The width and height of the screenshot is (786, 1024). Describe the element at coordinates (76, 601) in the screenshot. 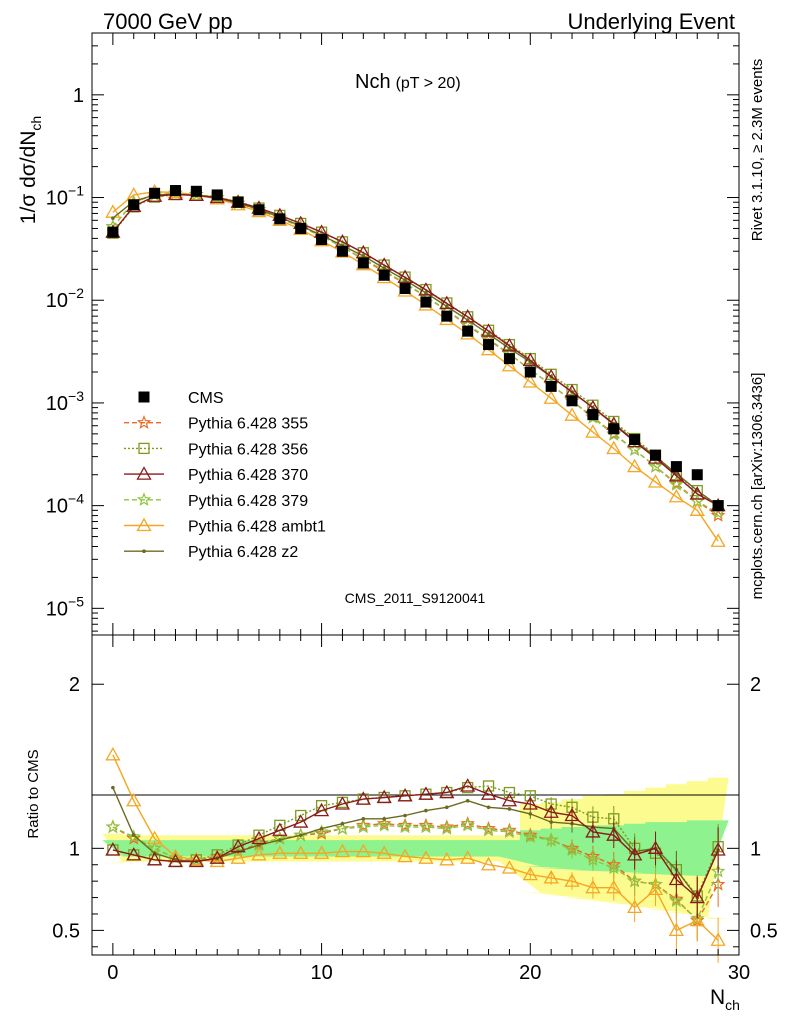

I see `y-tick-exponent: −5` at that location.